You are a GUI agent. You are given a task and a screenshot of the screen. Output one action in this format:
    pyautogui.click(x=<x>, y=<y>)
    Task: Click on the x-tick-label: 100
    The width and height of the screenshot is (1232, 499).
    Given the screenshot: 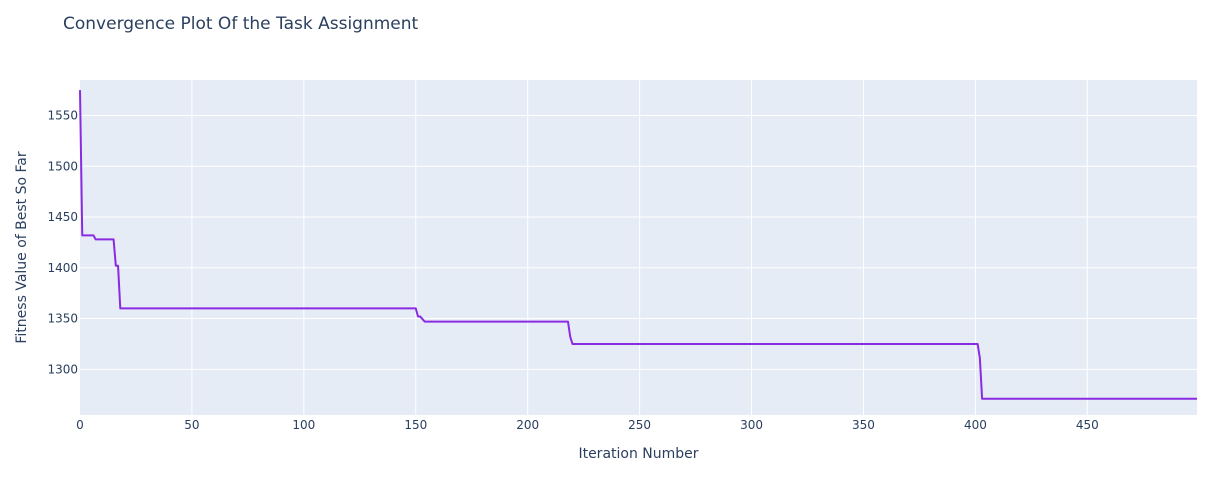 What is the action you would take?
    pyautogui.click(x=303, y=425)
    